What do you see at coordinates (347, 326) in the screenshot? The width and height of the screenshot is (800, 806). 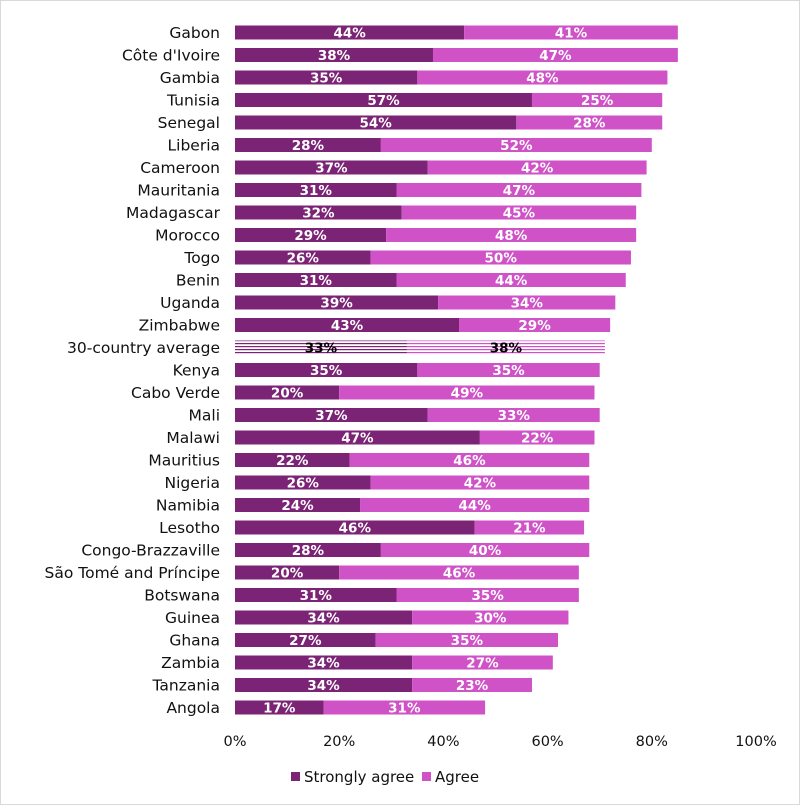 I see `value-label-strongly-agree: 43%` at bounding box center [347, 326].